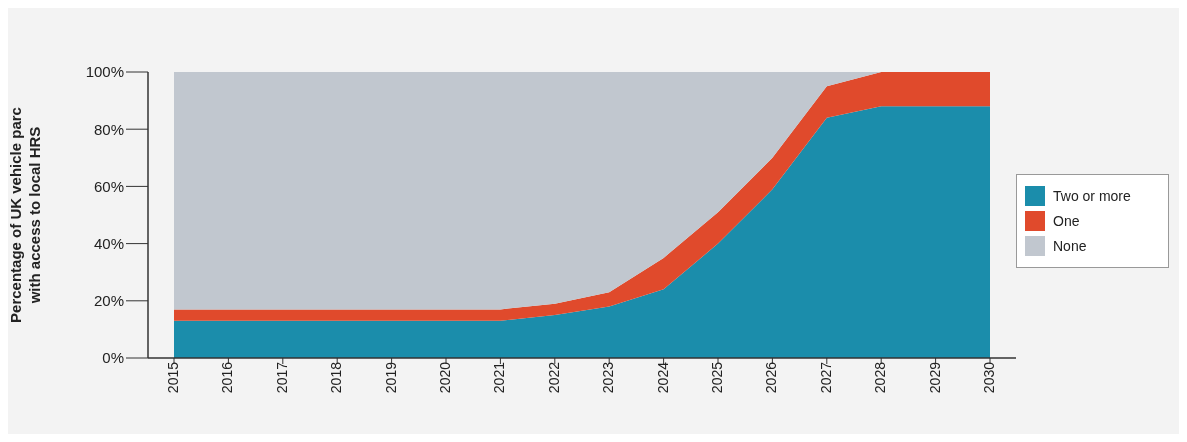 This screenshot has height=442, width=1187. I want to click on x-tick-label: 2022, so click(553, 377).